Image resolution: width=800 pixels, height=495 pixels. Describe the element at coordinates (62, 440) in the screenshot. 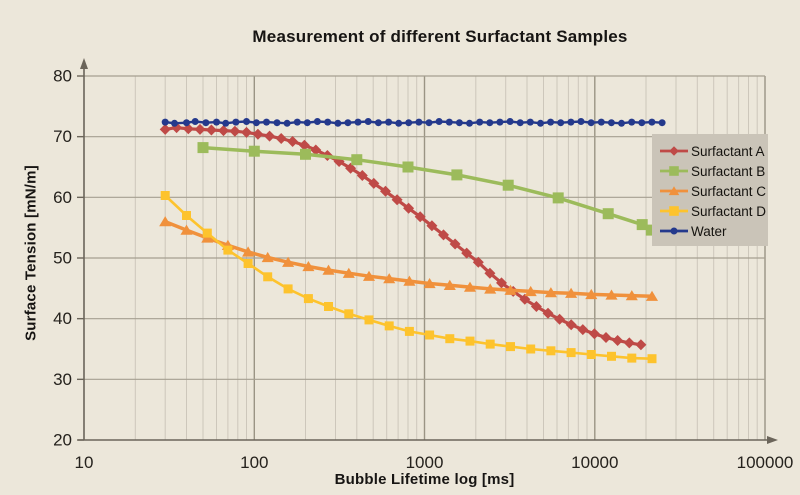

I see `svg-text: 20` at that location.